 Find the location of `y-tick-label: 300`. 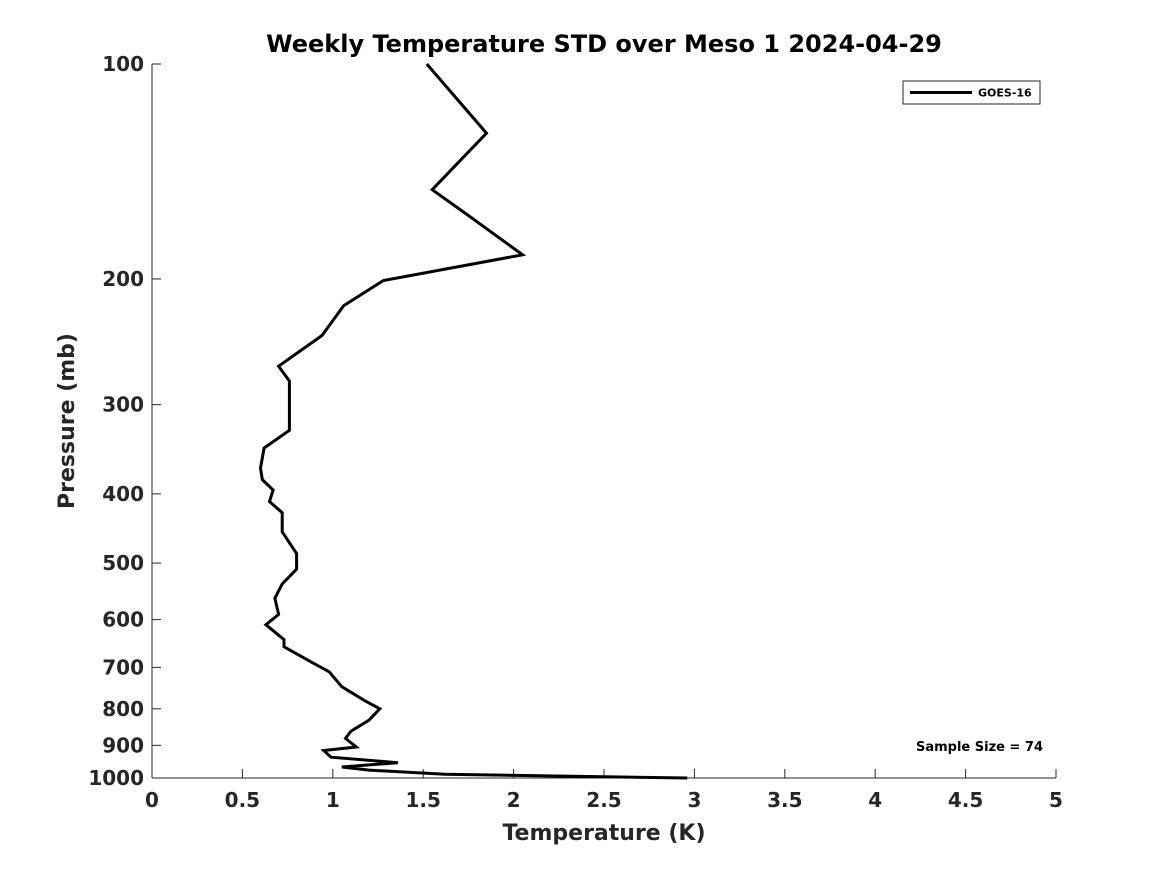

y-tick-label: 300 is located at coordinates (123, 405).